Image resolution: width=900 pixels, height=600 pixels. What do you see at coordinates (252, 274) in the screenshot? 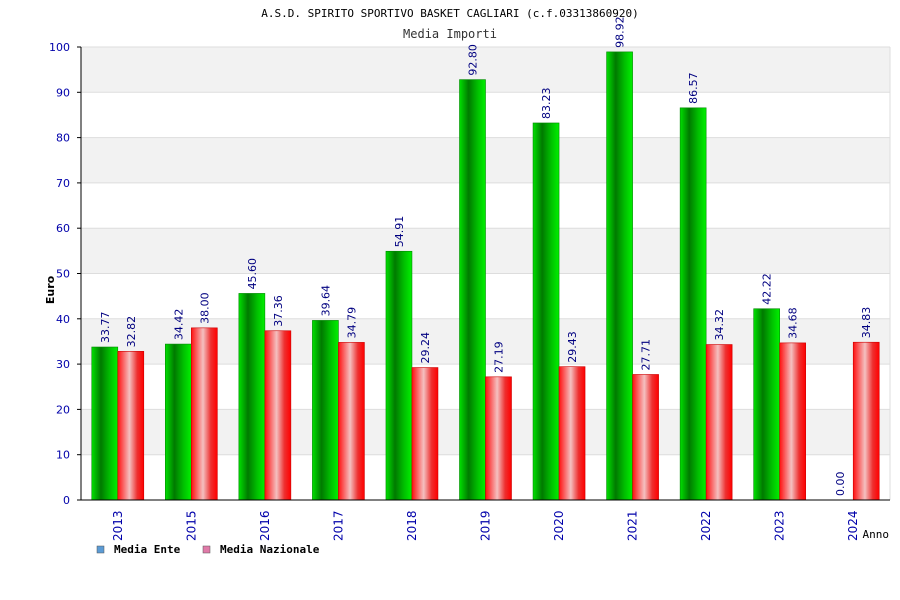
I see `data-label: 45.60` at bounding box center [252, 274].